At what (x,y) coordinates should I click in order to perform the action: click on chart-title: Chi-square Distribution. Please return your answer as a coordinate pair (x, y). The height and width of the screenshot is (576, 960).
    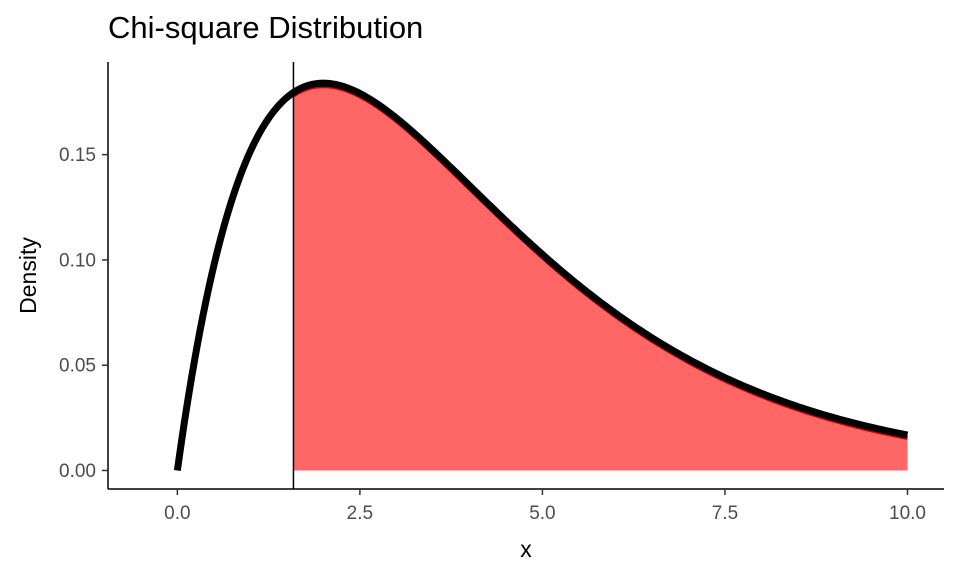
    Looking at the image, I should click on (266, 27).